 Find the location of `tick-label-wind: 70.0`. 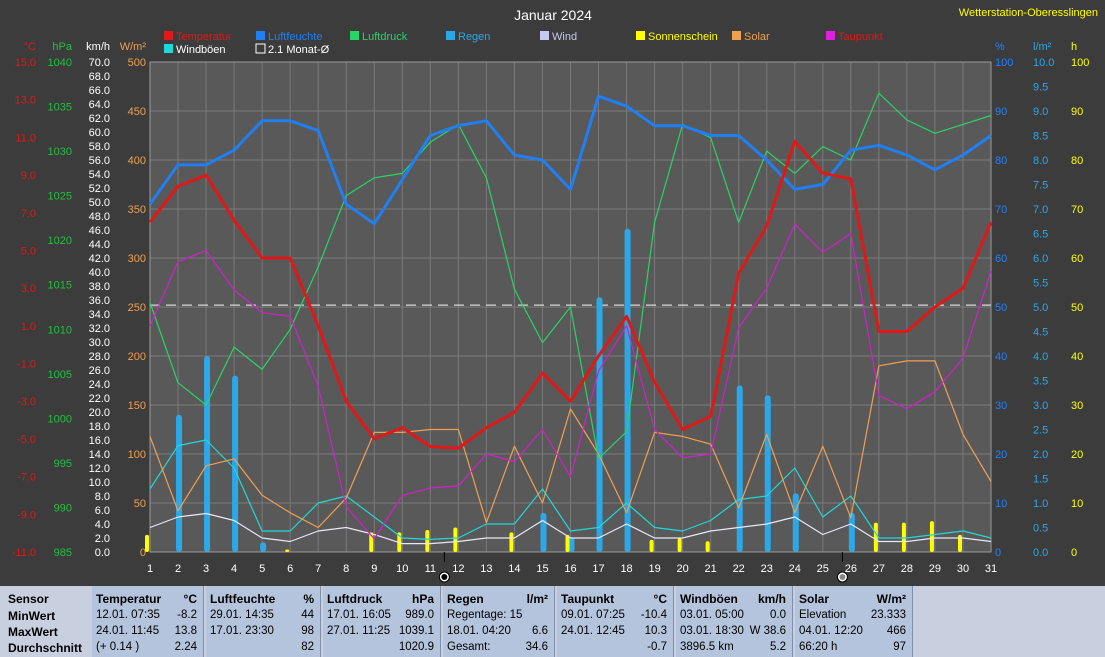

tick-label-wind: 70.0 is located at coordinates (99, 63).